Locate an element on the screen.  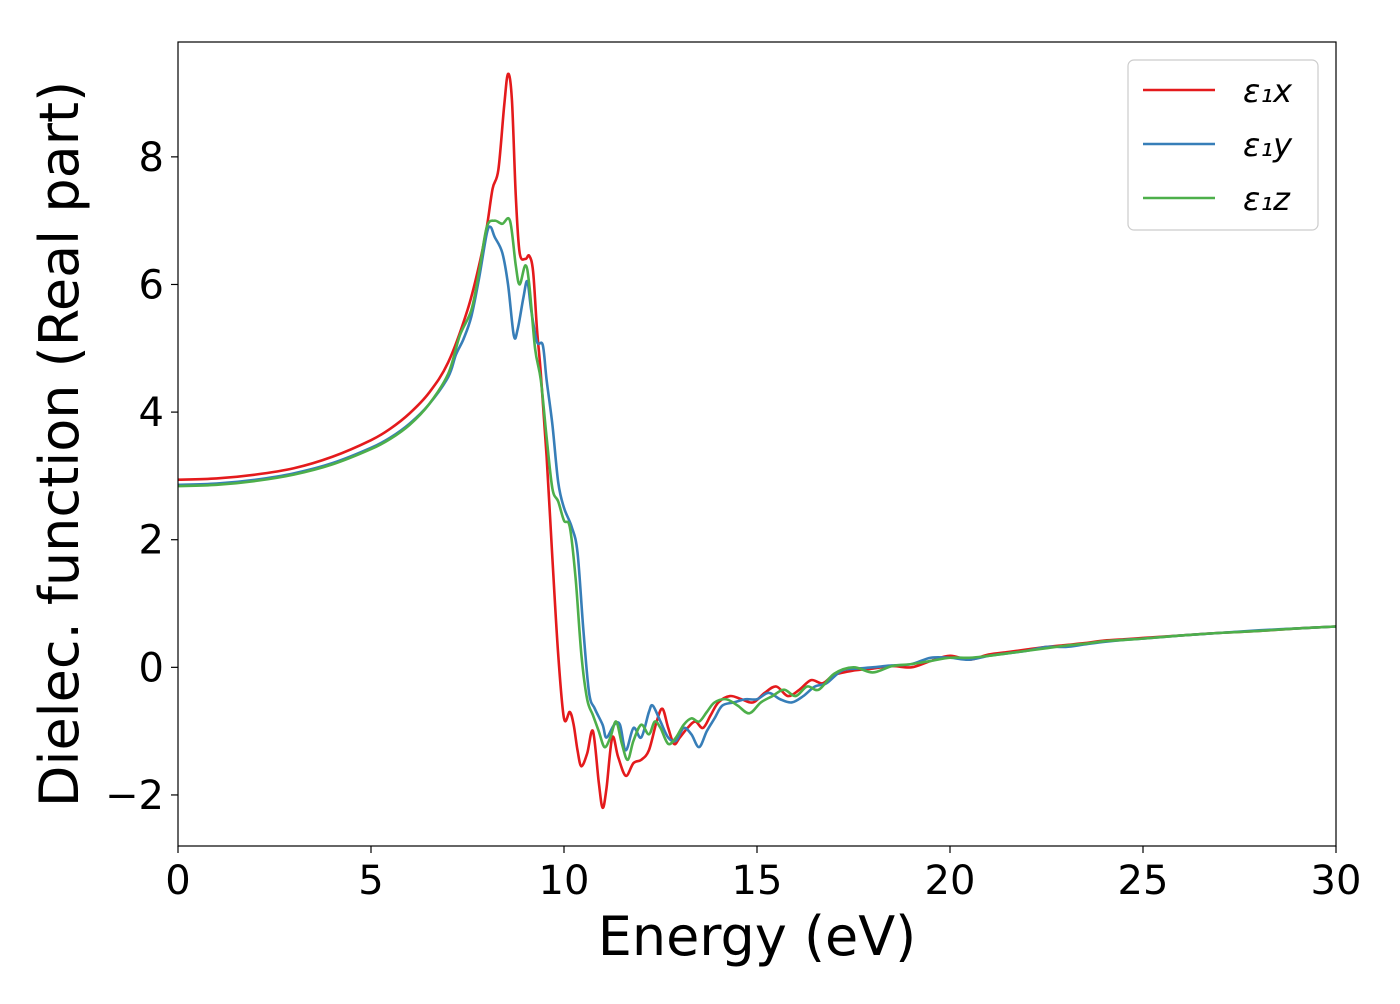
y-tick-label: 8 is located at coordinates (151, 158).